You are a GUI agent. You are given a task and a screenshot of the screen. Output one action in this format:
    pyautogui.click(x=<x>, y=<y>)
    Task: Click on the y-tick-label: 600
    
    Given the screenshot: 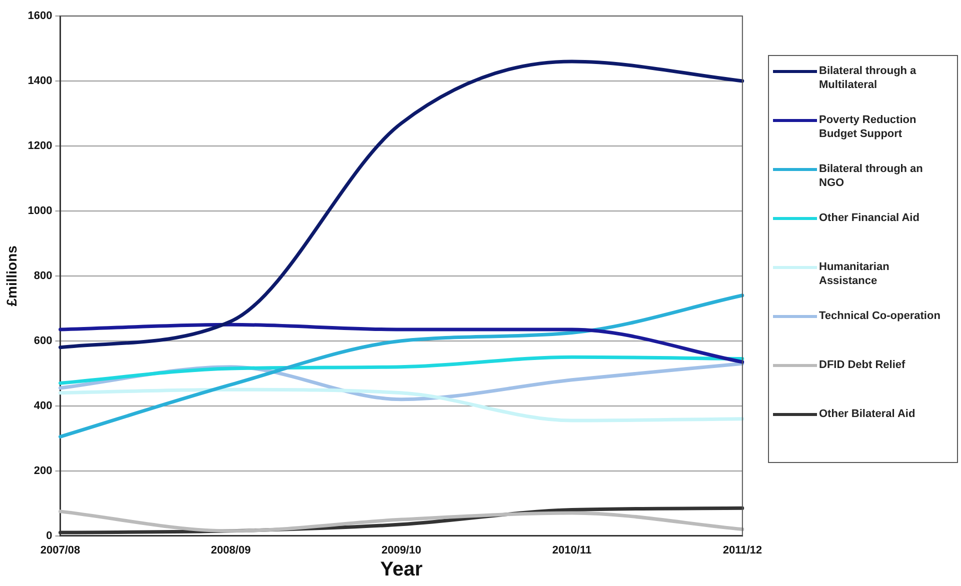 What is the action you would take?
    pyautogui.click(x=43, y=340)
    